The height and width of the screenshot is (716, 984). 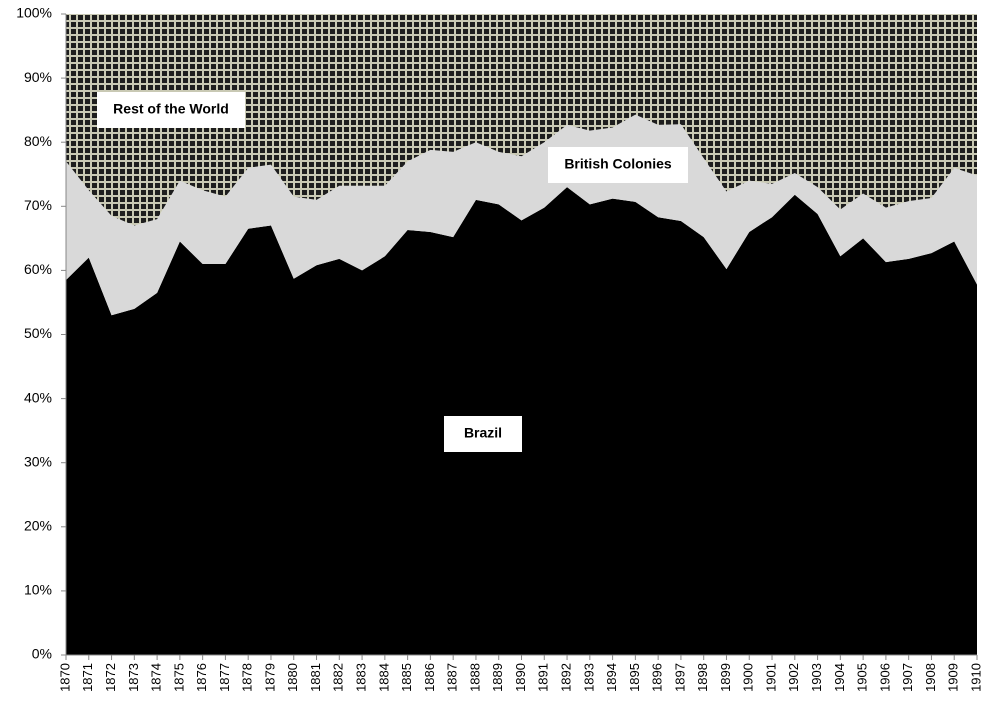 What do you see at coordinates (611, 677) in the screenshot?
I see `x-tick-label: 1894` at bounding box center [611, 677].